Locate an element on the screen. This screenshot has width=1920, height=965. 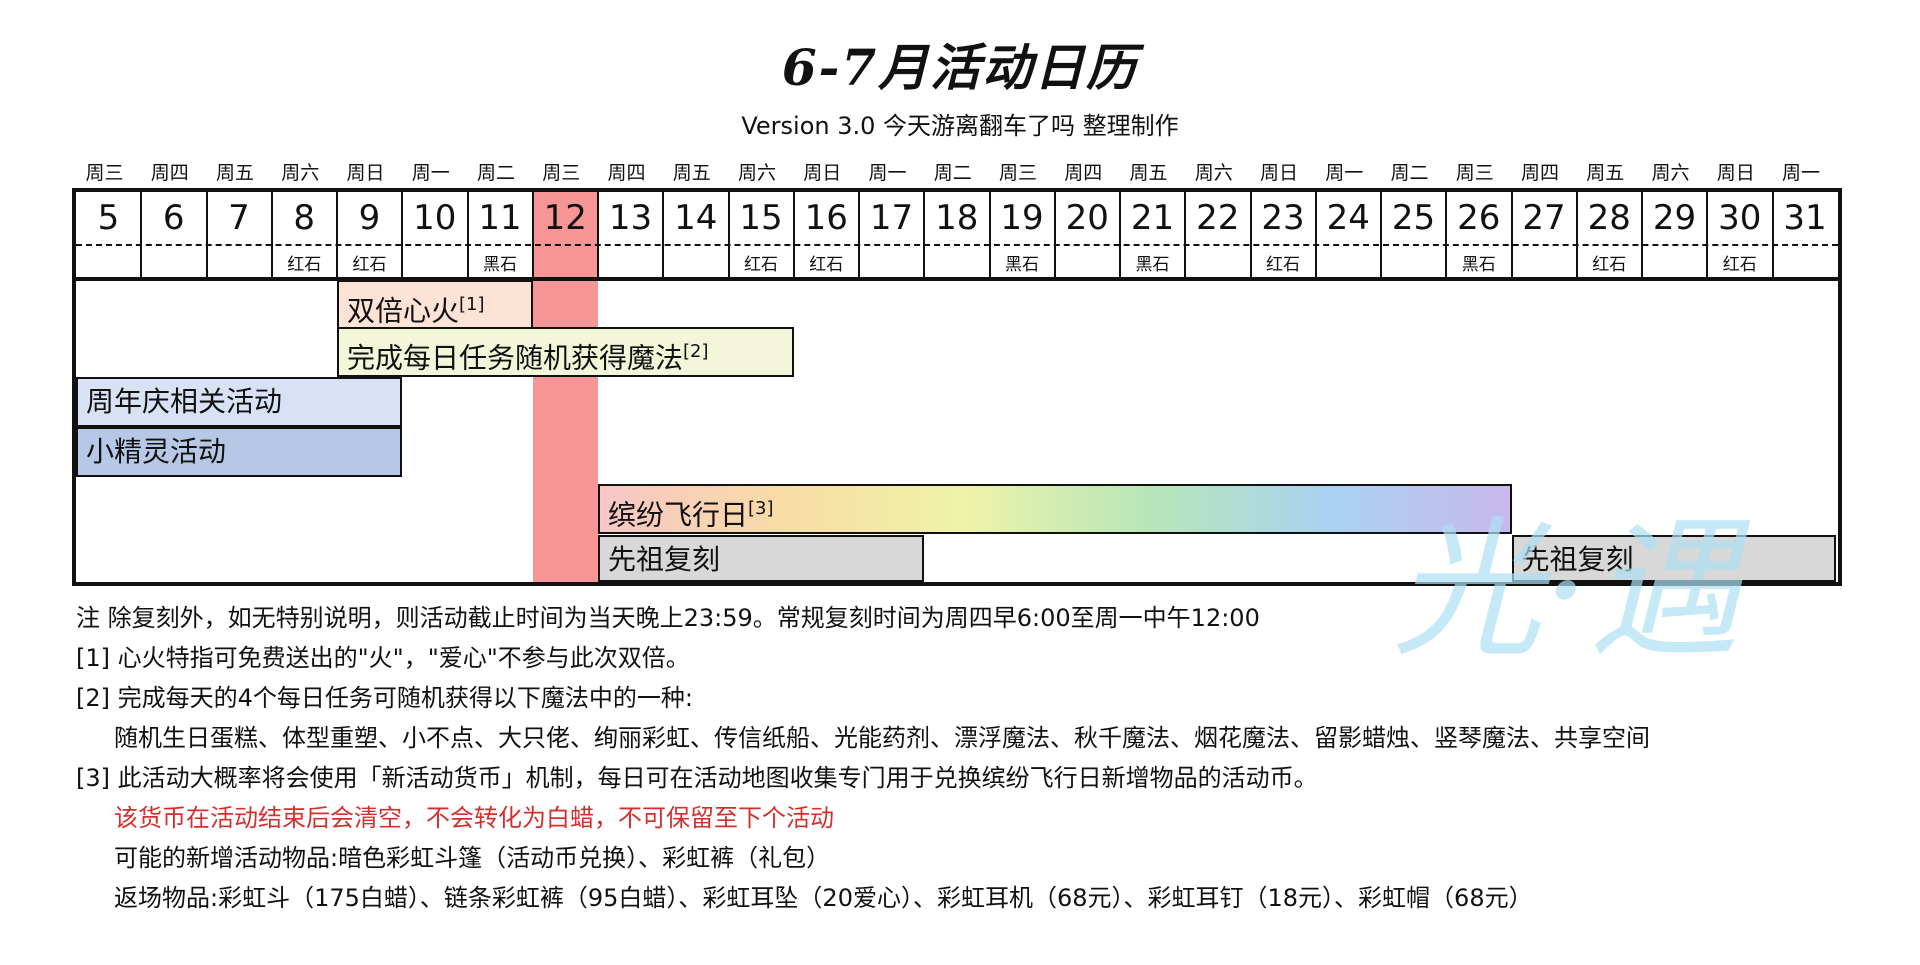
note-2: [2] 完成每天的4个每日任务可随机获得以下魔法中的一种: is located at coordinates (384, 698).